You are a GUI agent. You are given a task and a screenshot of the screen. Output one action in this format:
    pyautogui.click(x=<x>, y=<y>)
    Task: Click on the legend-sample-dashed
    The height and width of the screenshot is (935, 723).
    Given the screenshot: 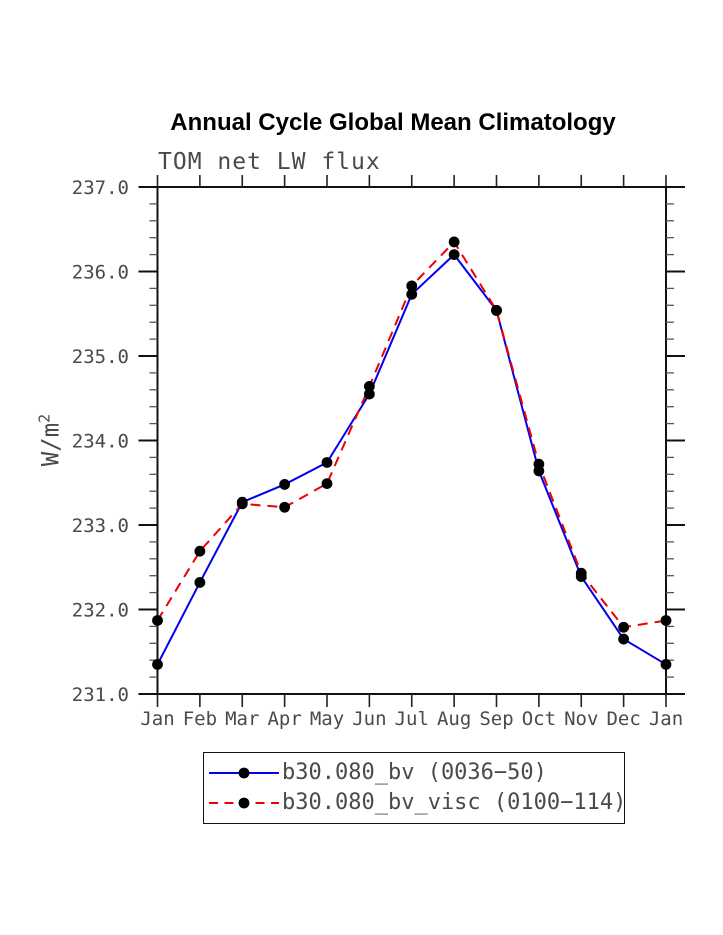 What is the action you would take?
    pyautogui.click(x=244, y=803)
    